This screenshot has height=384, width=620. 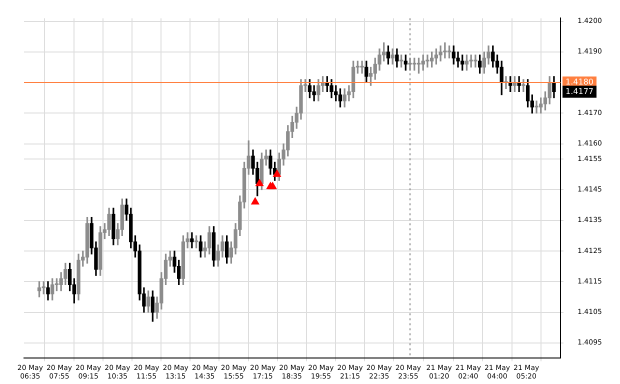 I want to click on ref-line-label: 1.4180, so click(x=580, y=82).